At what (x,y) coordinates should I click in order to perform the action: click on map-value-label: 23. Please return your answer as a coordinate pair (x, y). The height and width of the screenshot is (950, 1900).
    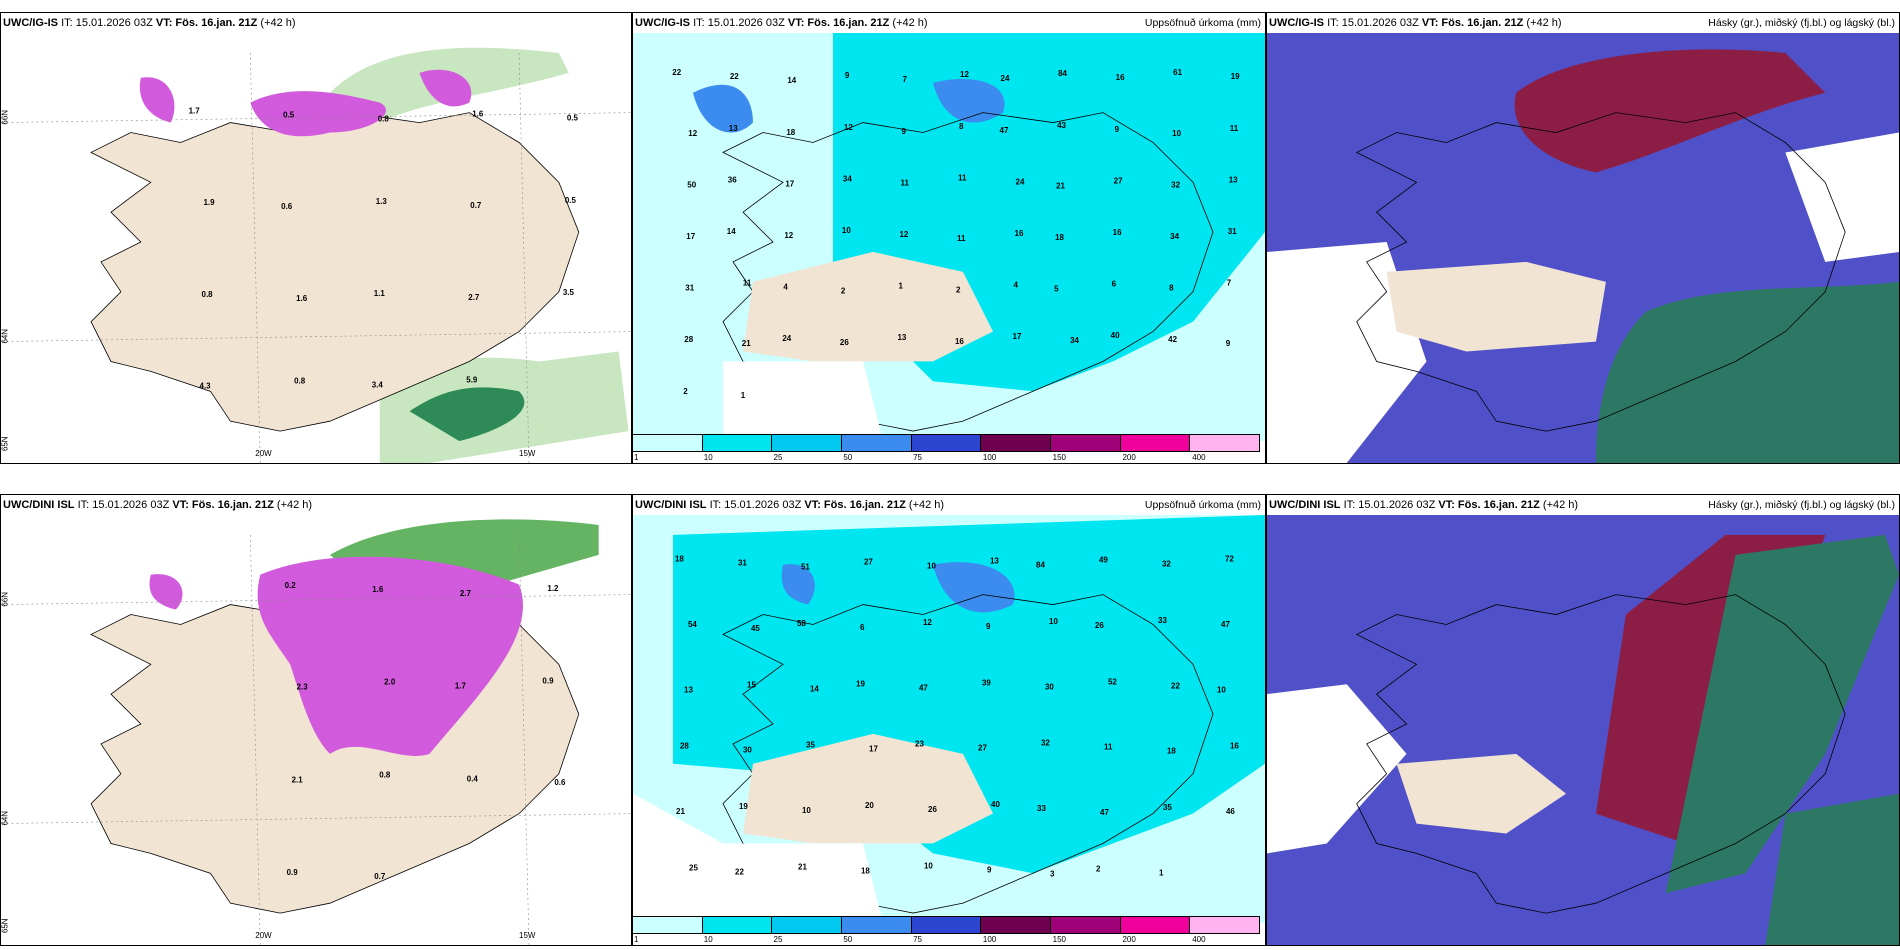
    Looking at the image, I should click on (919, 744).